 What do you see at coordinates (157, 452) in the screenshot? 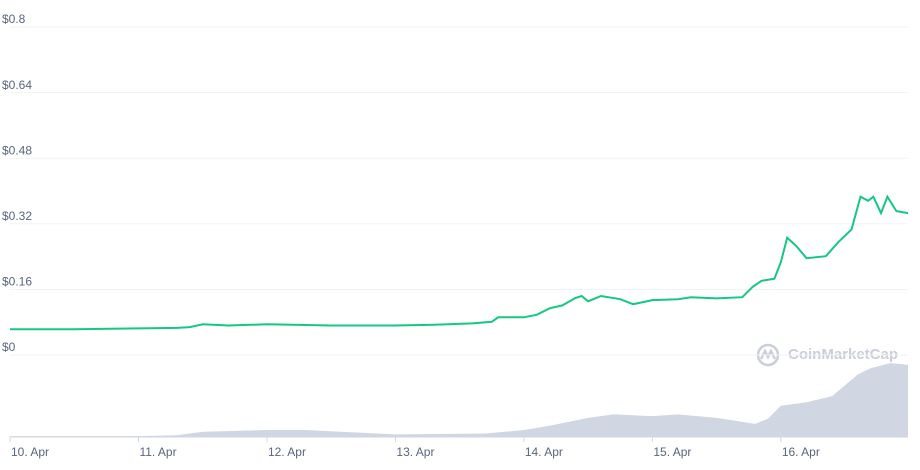
I see `x-tick-label: 11. Apr` at bounding box center [157, 452].